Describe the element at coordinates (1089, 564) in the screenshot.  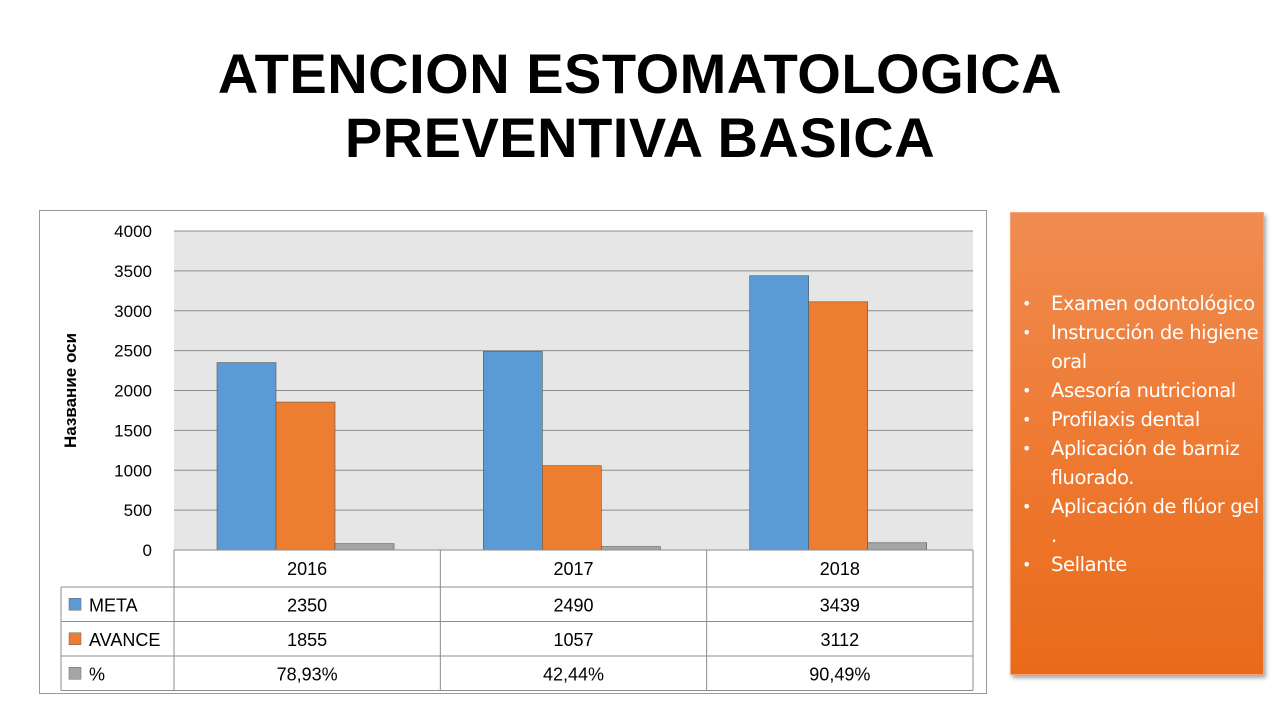
I see `list-item-text: Sellante` at that location.